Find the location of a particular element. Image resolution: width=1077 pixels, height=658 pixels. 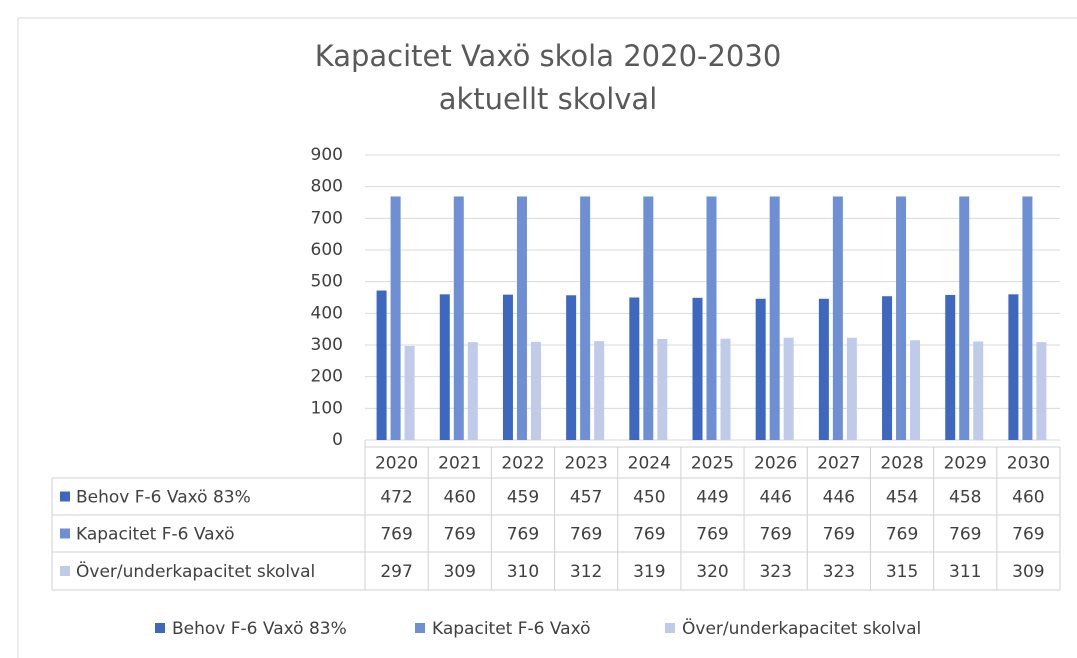

table-value: 310 is located at coordinates (523, 572).